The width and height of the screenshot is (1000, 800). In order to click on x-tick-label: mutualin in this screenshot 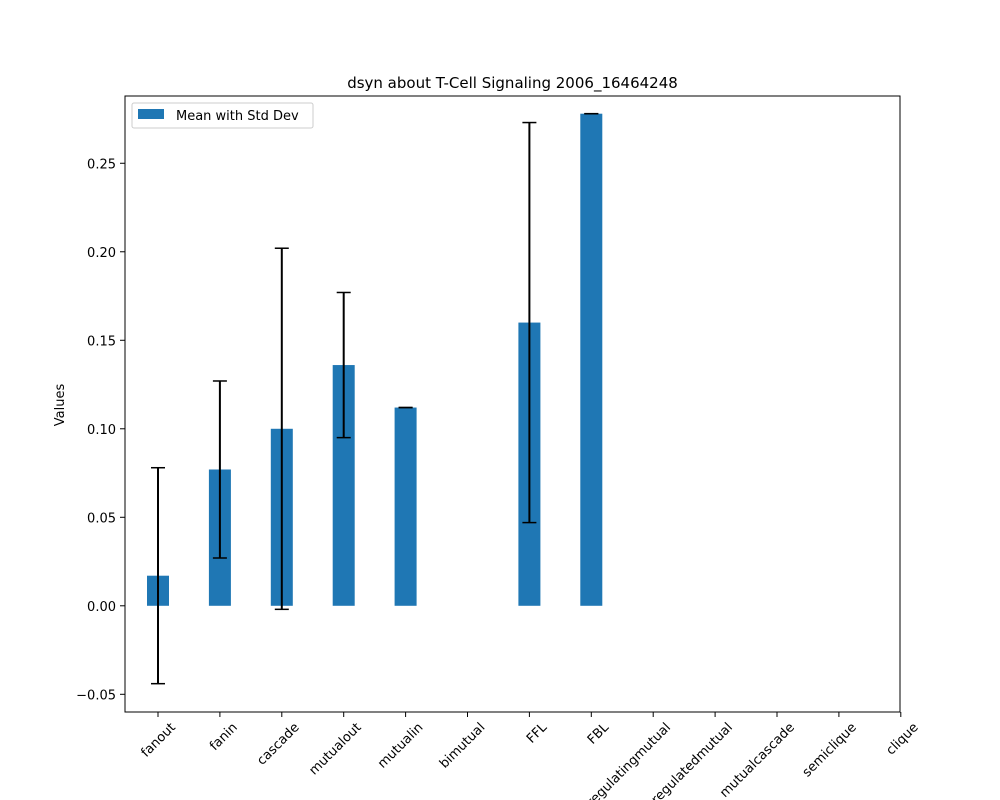, I will do `click(400, 745)`.